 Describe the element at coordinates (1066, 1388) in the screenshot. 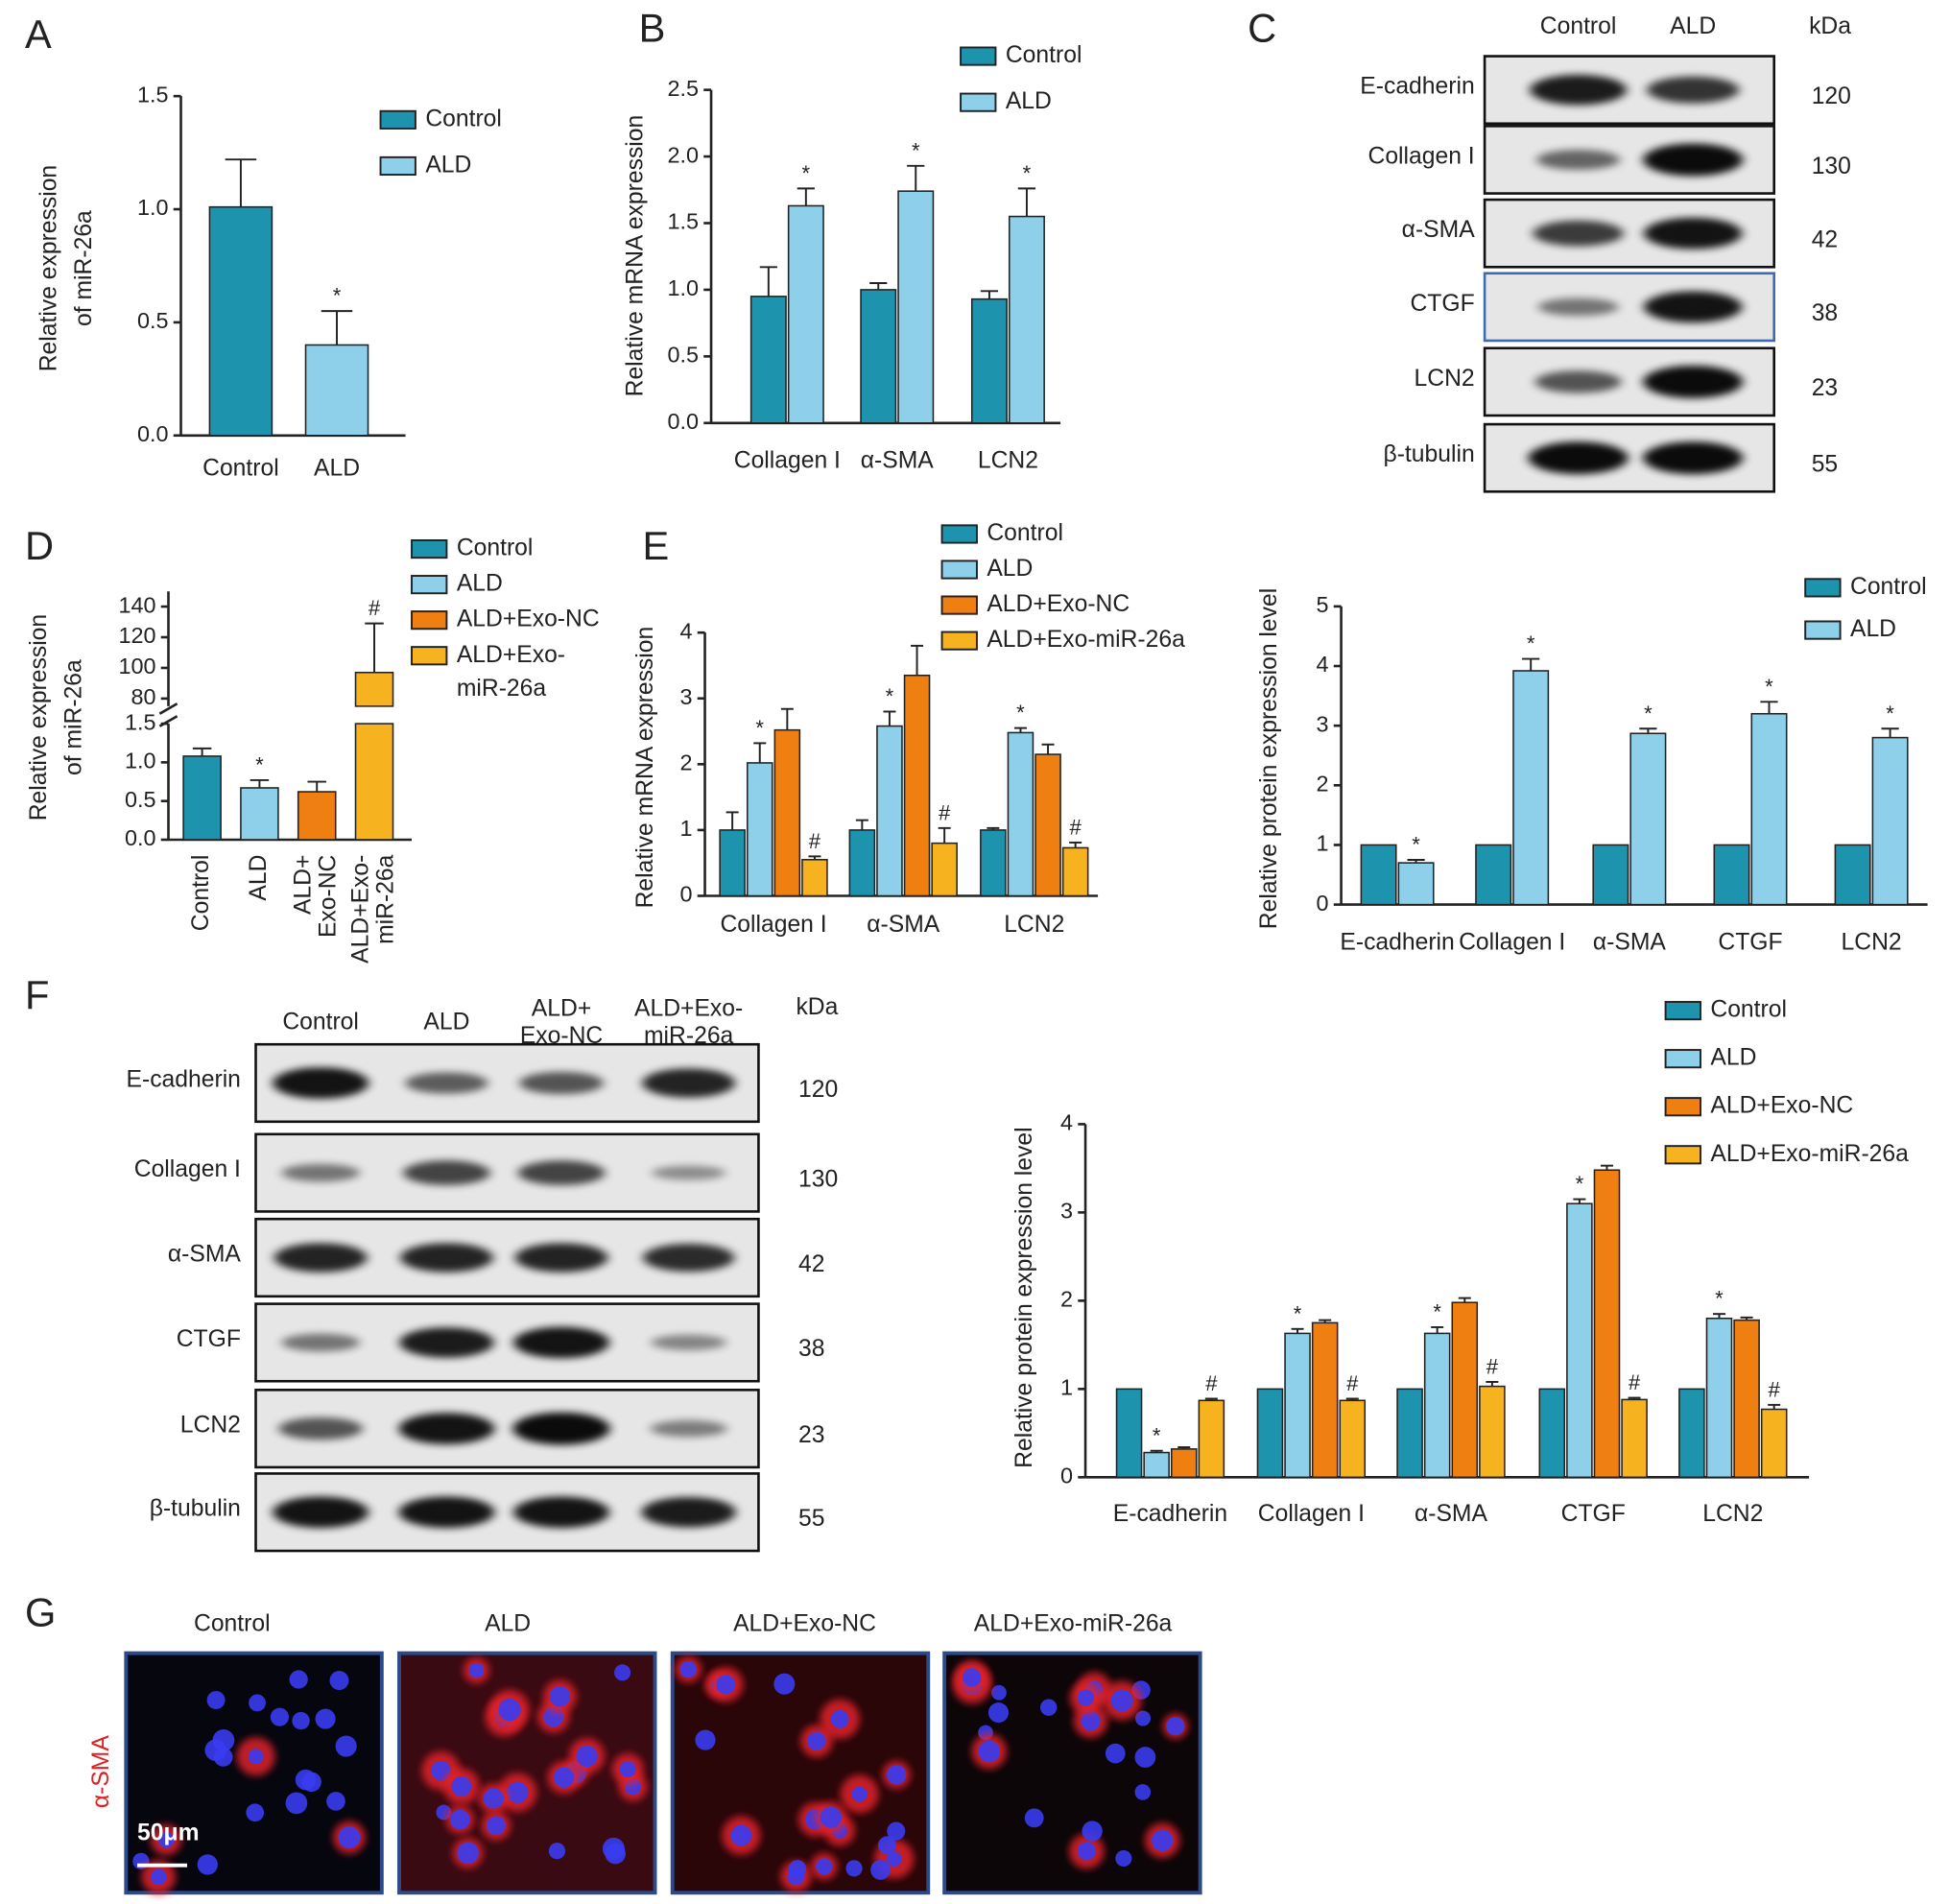

I see `y-tick-label: 1` at that location.